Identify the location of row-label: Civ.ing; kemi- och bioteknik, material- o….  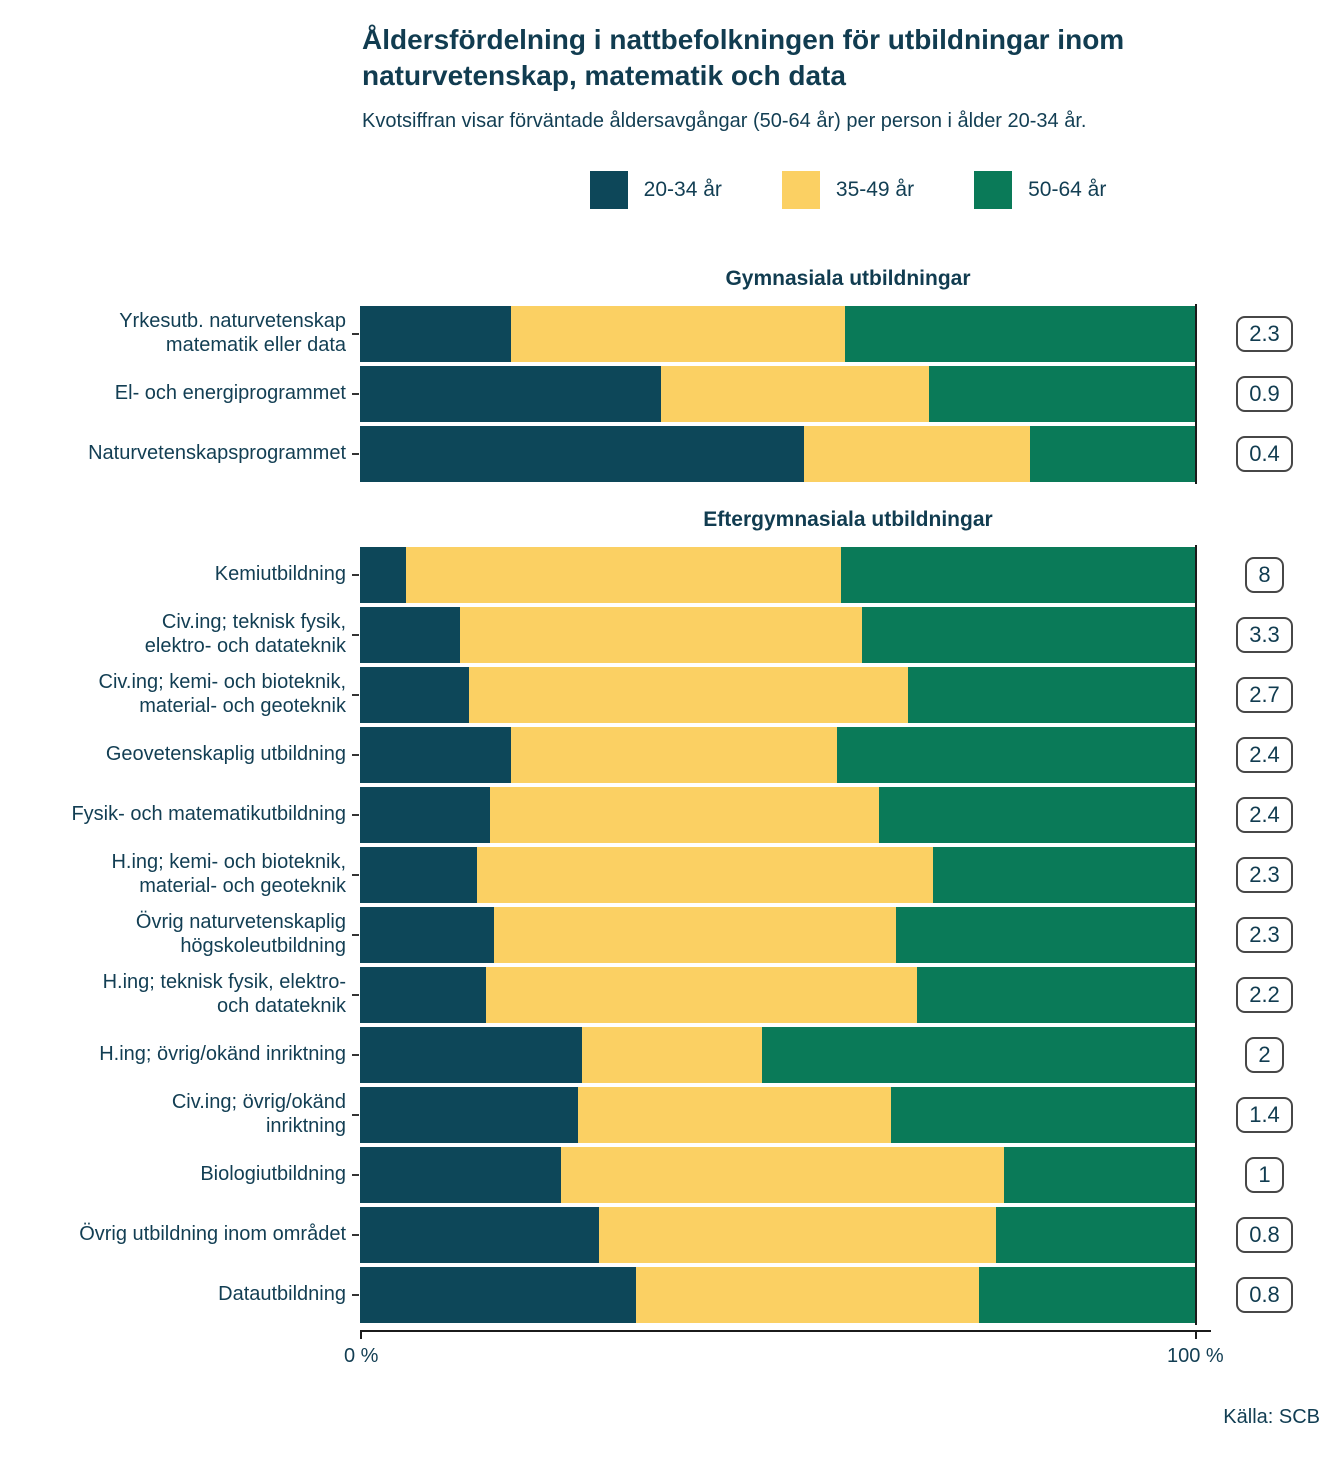
(180, 695).